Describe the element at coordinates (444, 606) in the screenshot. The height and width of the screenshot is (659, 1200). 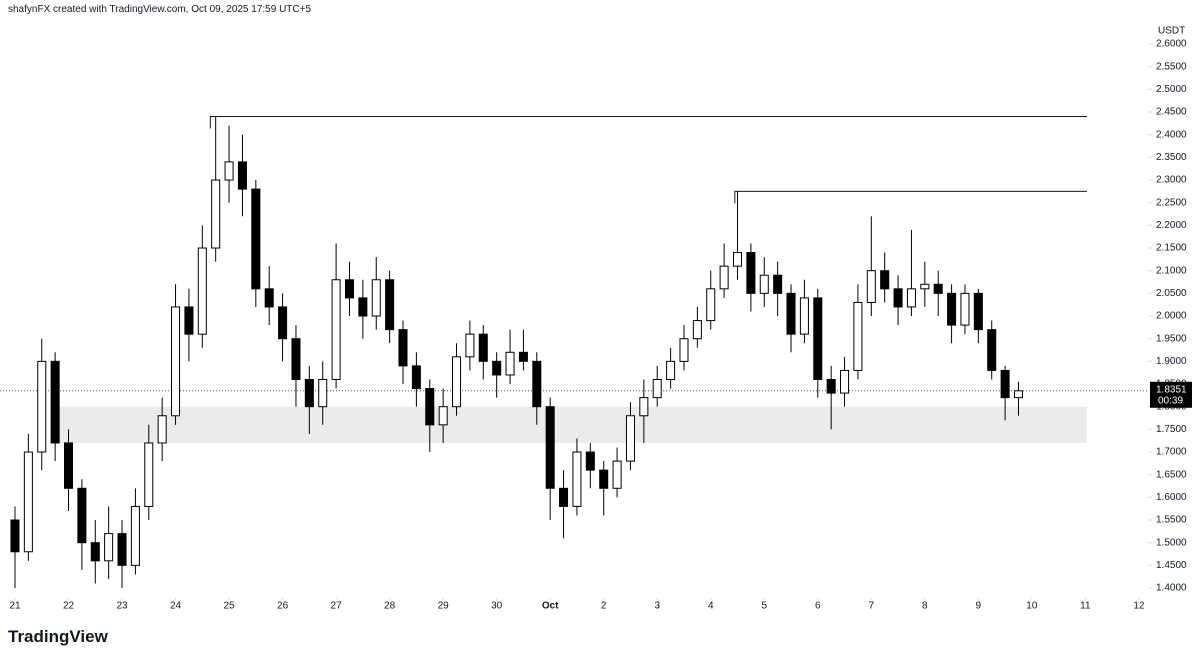
I see `x-tick-label: 29` at that location.